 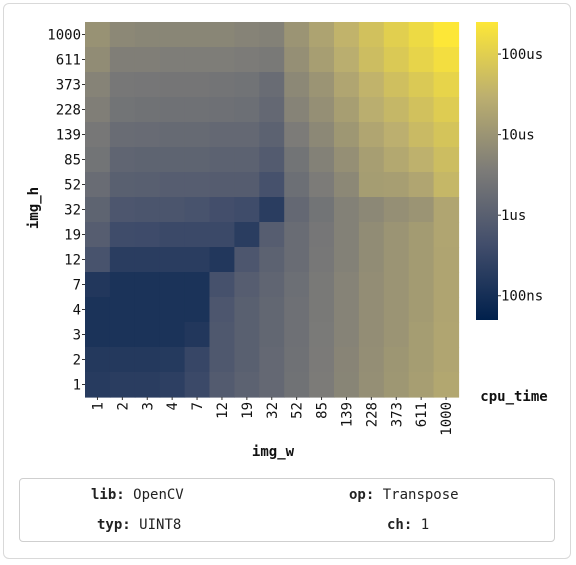 What do you see at coordinates (298, 410) in the screenshot?
I see `x-tick-label: 52` at bounding box center [298, 410].